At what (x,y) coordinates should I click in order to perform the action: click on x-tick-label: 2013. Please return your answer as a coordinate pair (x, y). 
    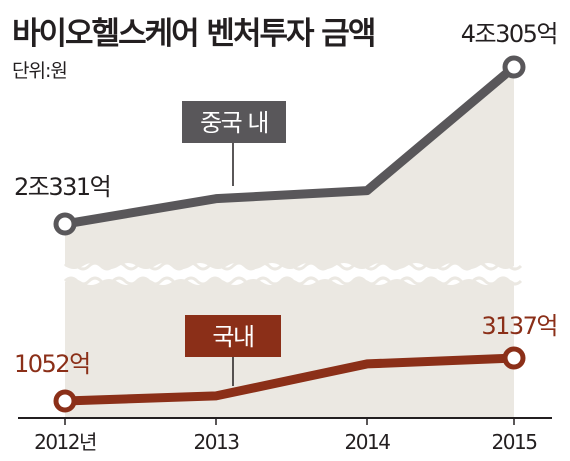
    Looking at the image, I should click on (217, 442).